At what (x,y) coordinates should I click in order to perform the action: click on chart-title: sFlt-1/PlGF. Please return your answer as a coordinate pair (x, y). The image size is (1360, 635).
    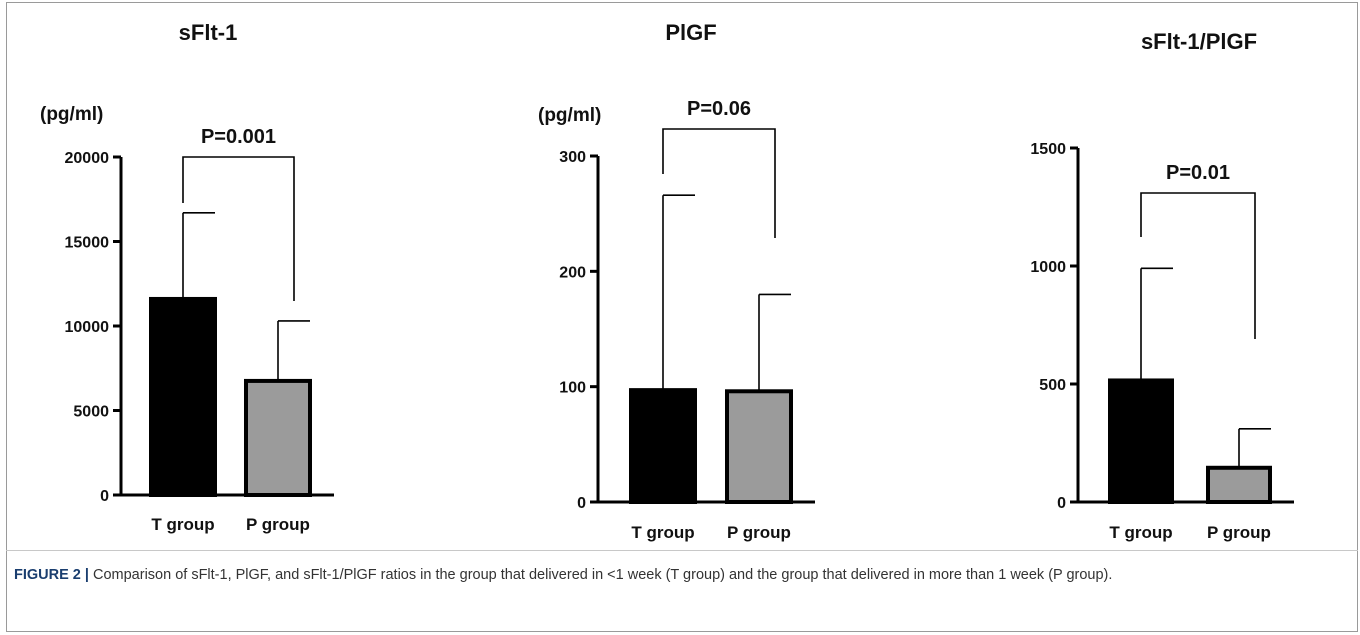
    Looking at the image, I should click on (1199, 41).